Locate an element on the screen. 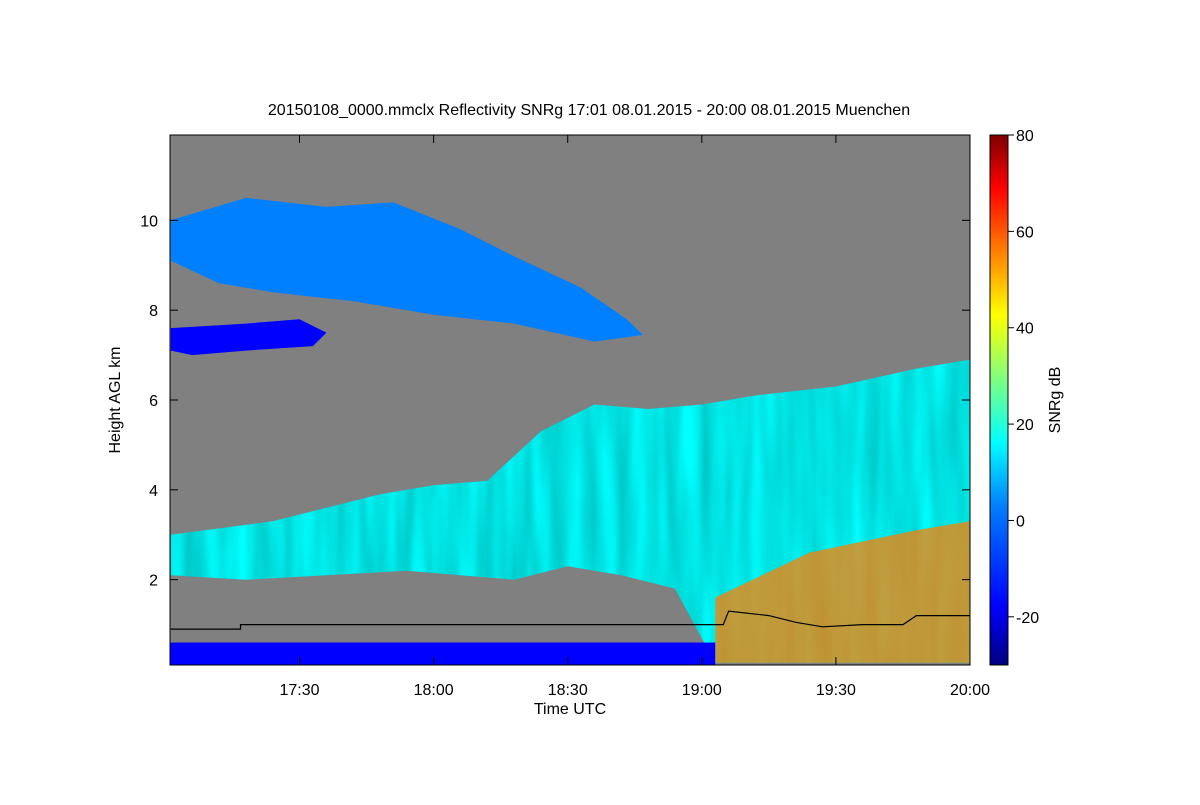 The height and width of the screenshot is (805, 1200). x-tick-label-0: 17:30 is located at coordinates (300, 690).